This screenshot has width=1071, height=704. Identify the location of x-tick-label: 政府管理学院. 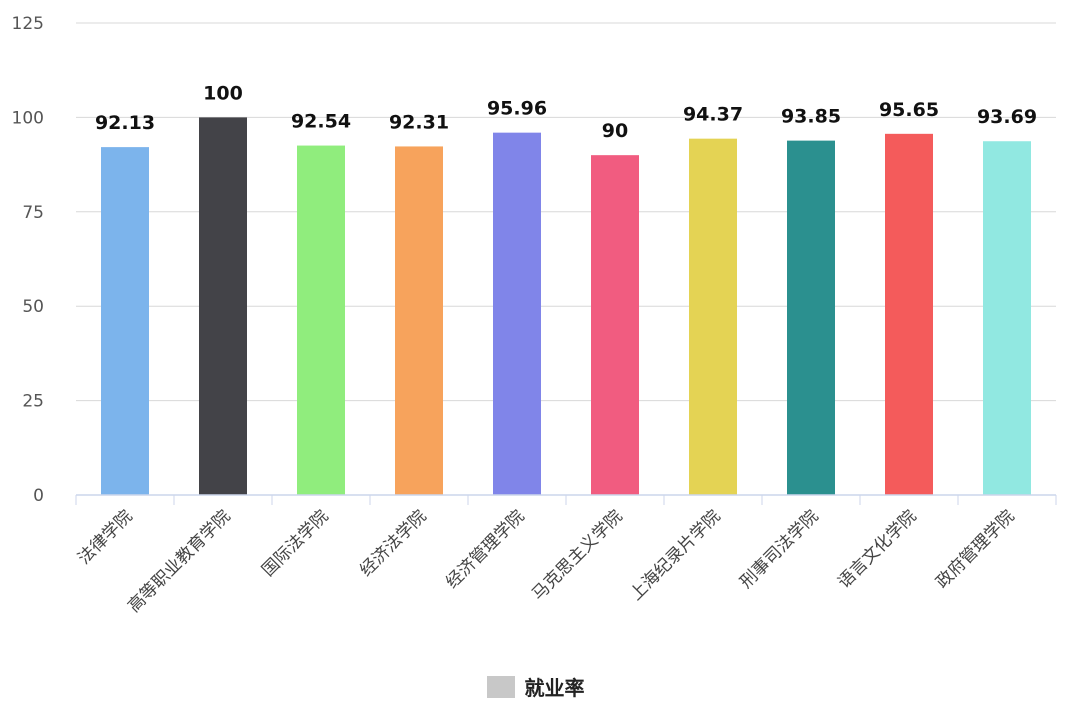
(975, 549).